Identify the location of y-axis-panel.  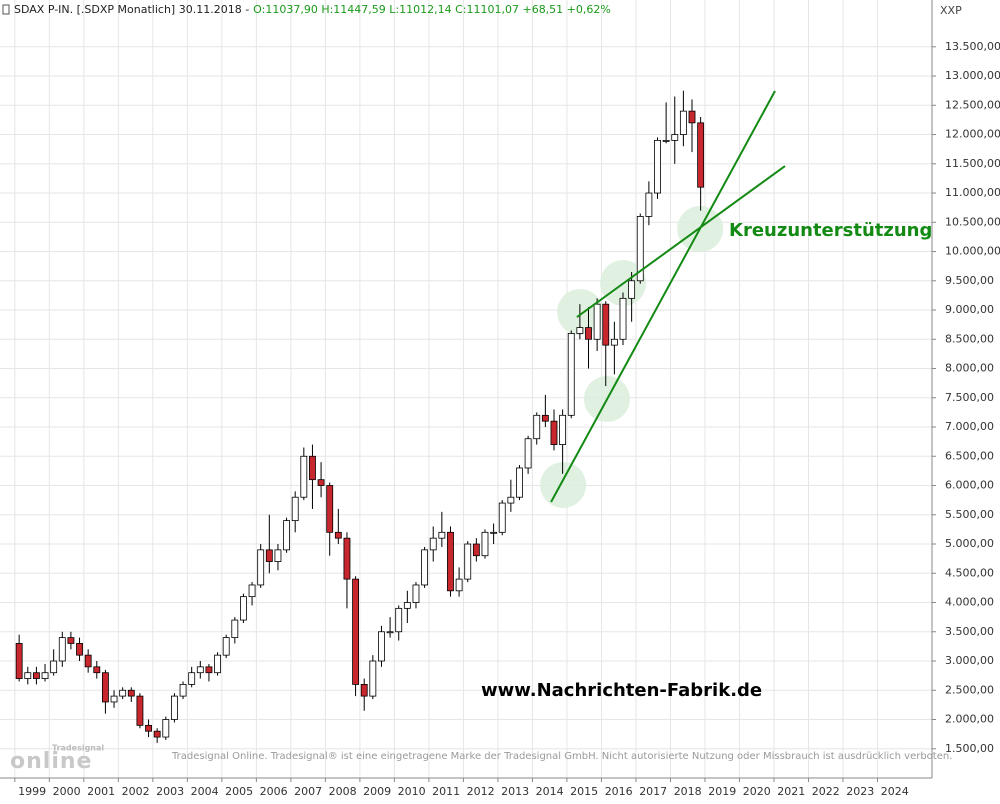
(966, 400).